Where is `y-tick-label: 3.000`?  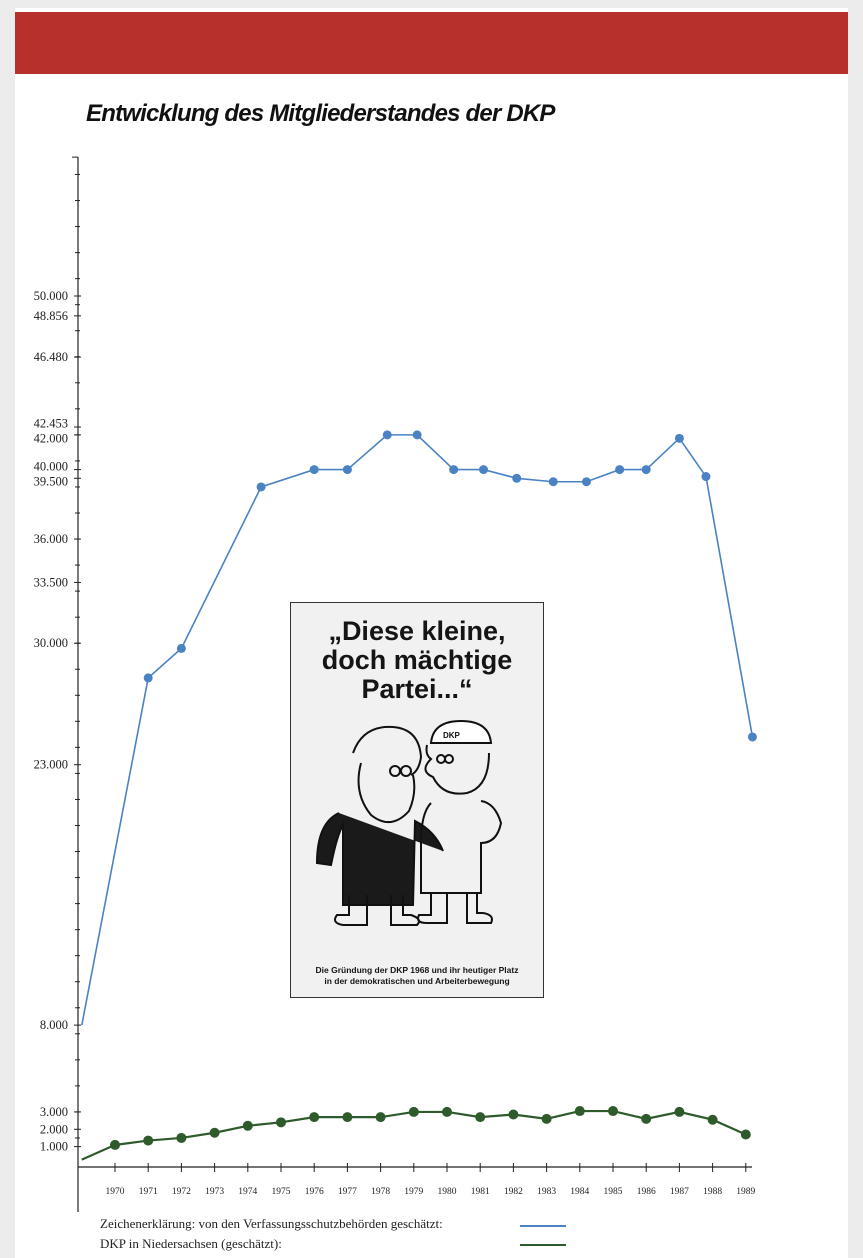 y-tick-label: 3.000 is located at coordinates (54, 1112).